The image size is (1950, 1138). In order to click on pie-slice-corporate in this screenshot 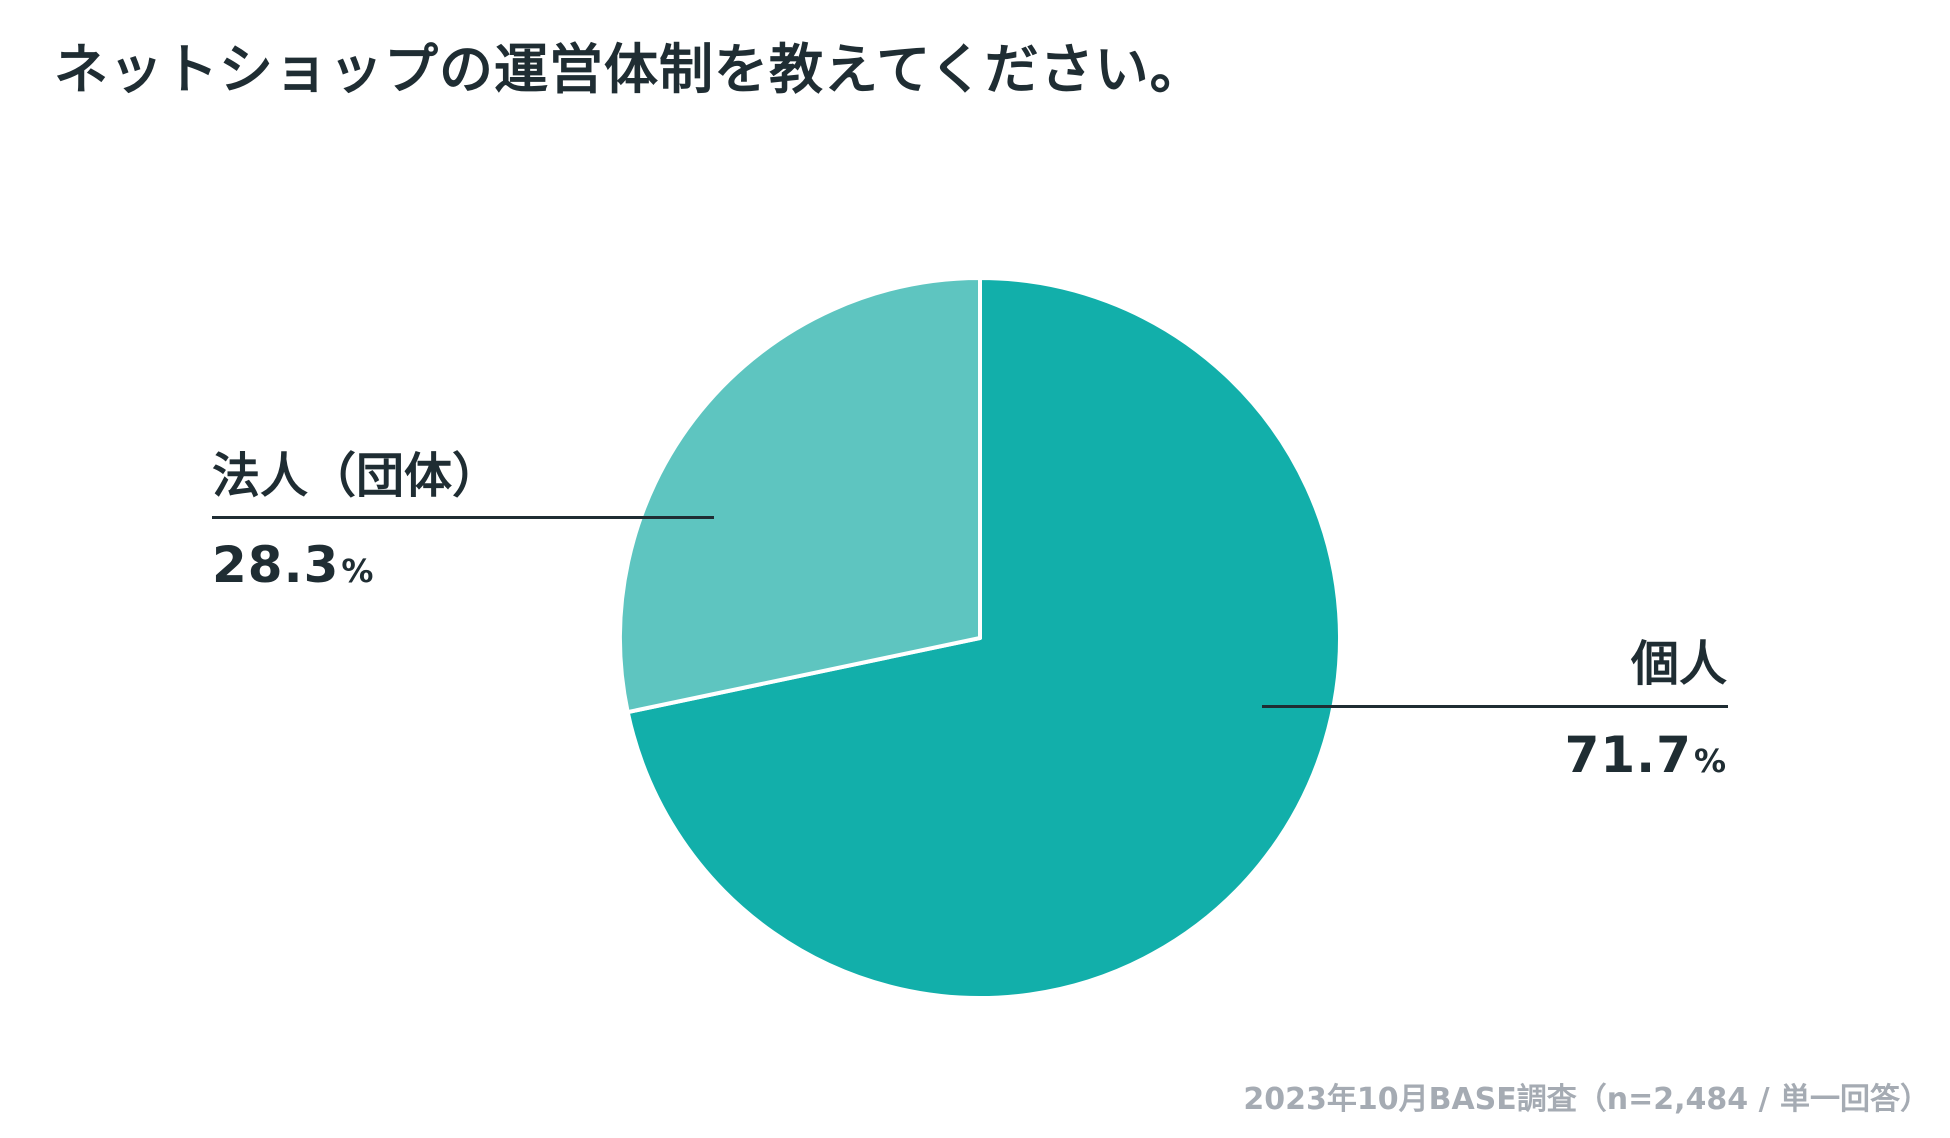, I will do `click(800, 495)`.